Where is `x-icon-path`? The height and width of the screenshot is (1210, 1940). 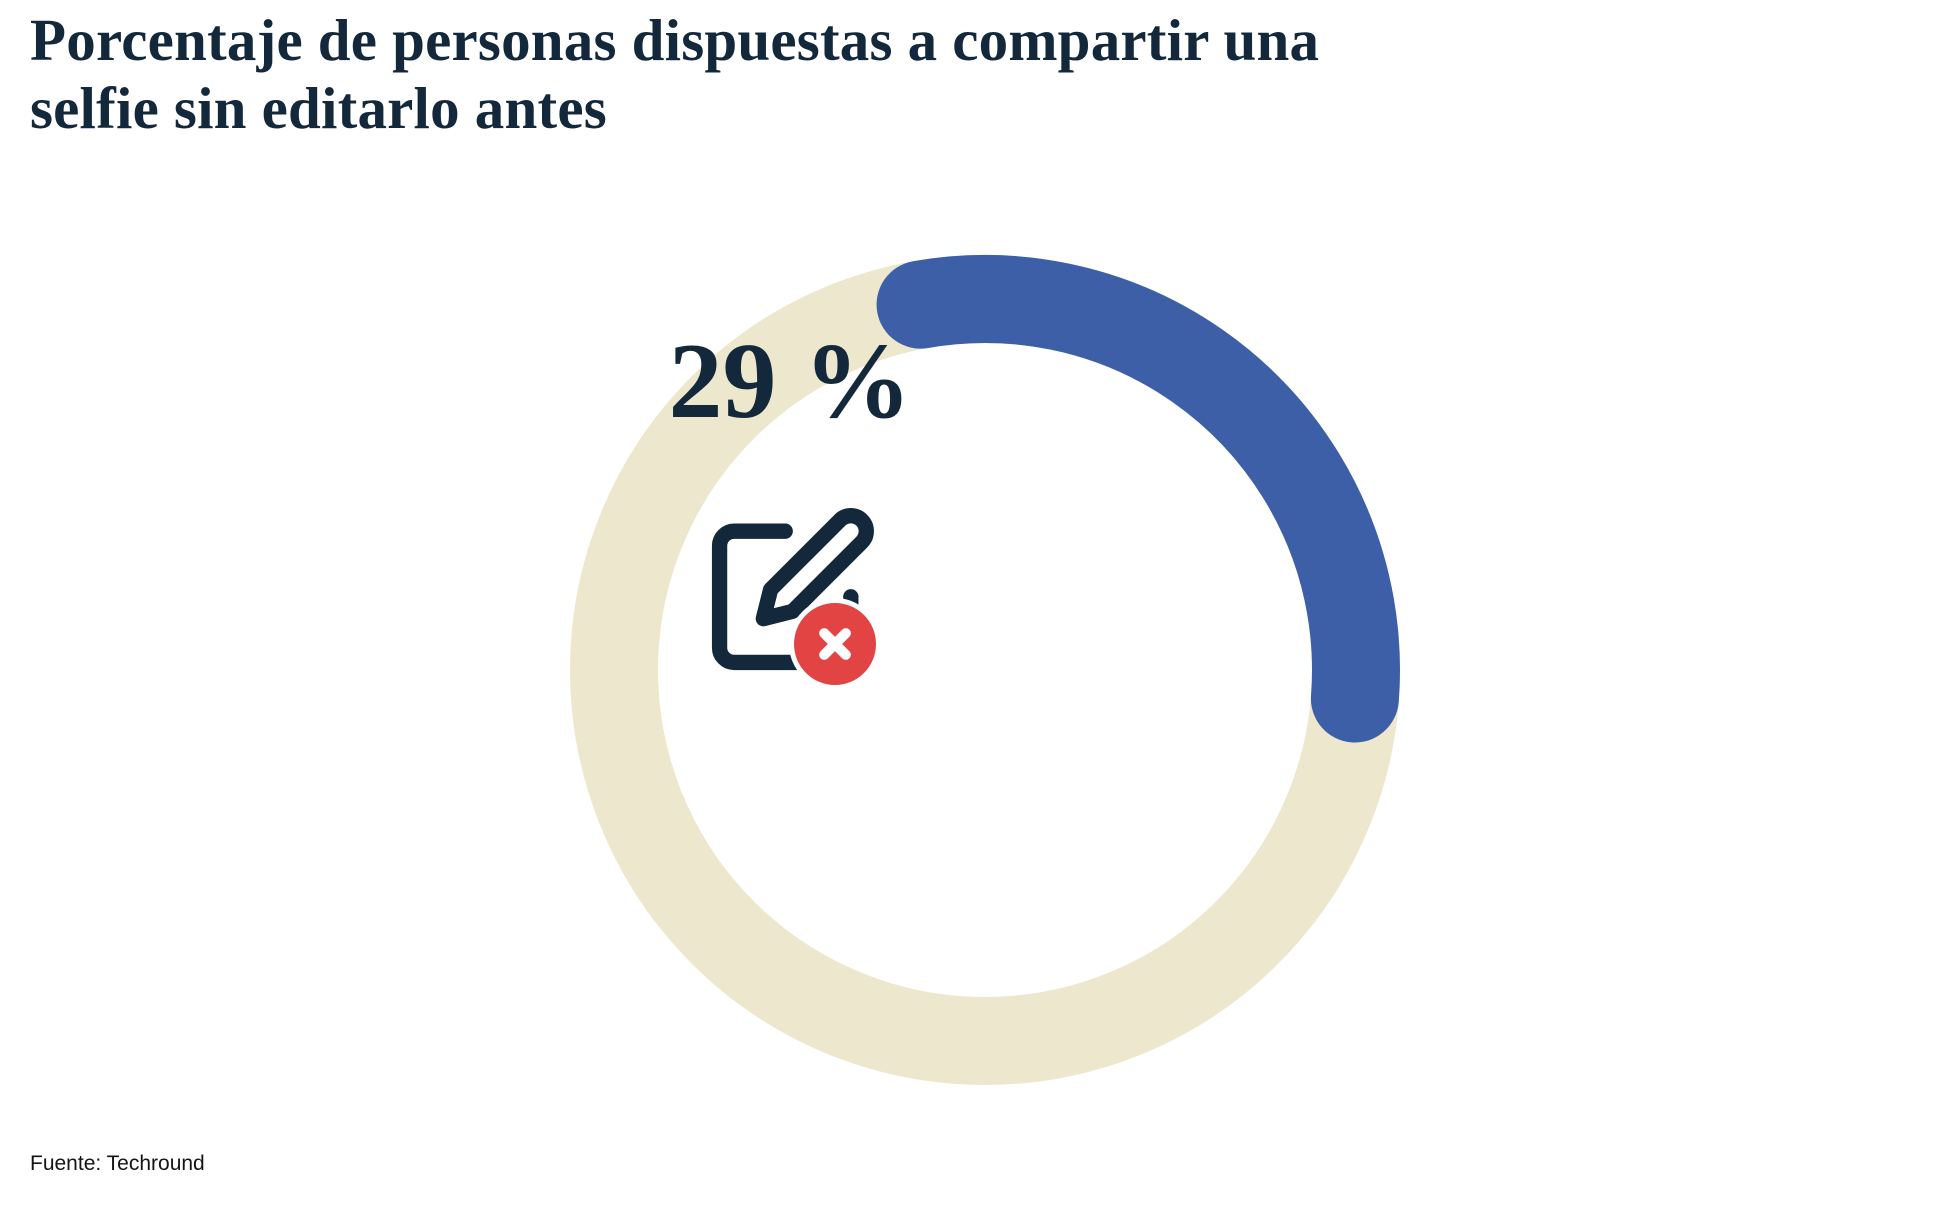 x-icon-path is located at coordinates (835, 644).